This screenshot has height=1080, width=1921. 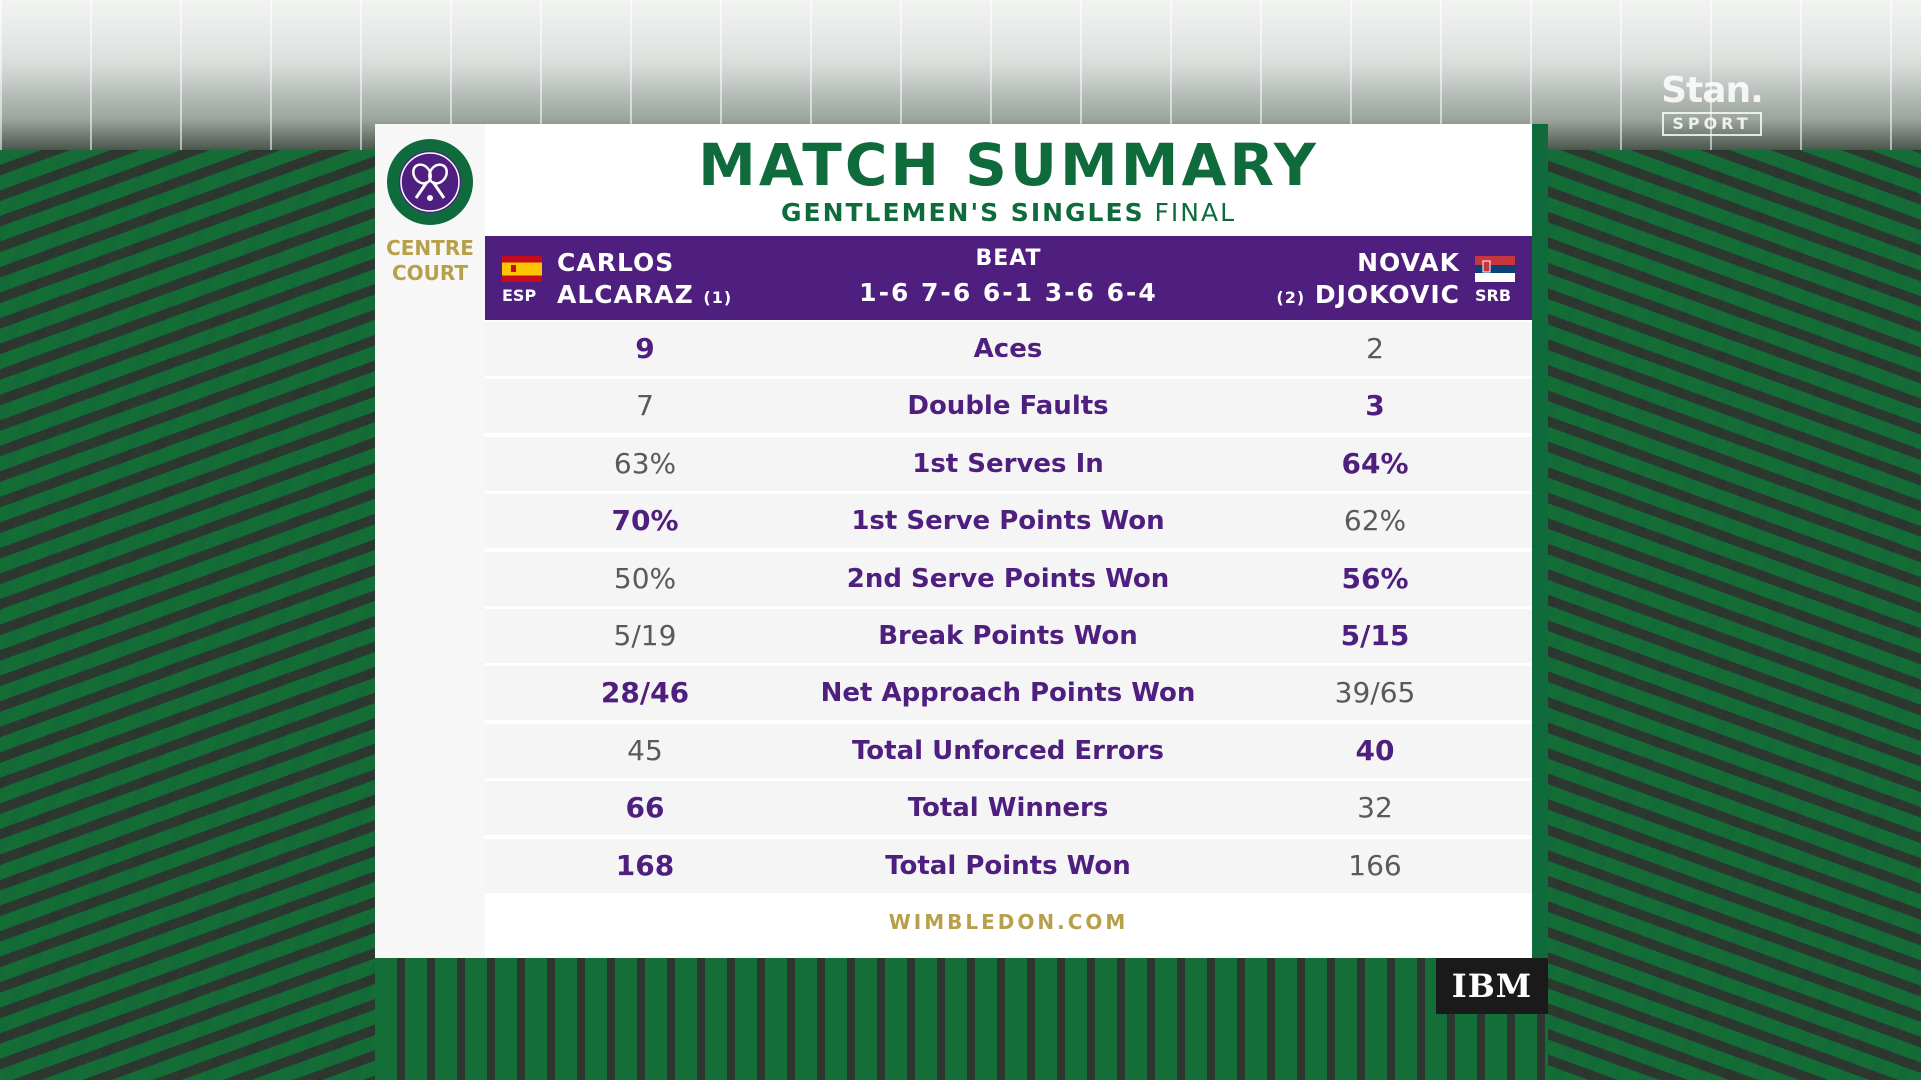 I want to click on player2-value: 5/15, so click(x=1375, y=635).